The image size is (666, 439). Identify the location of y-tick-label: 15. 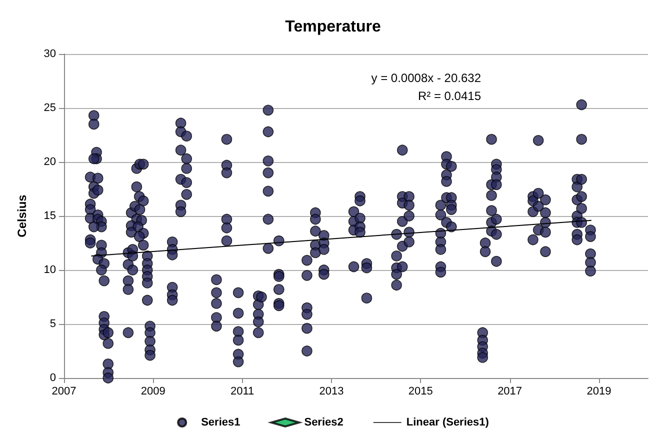
(50, 216).